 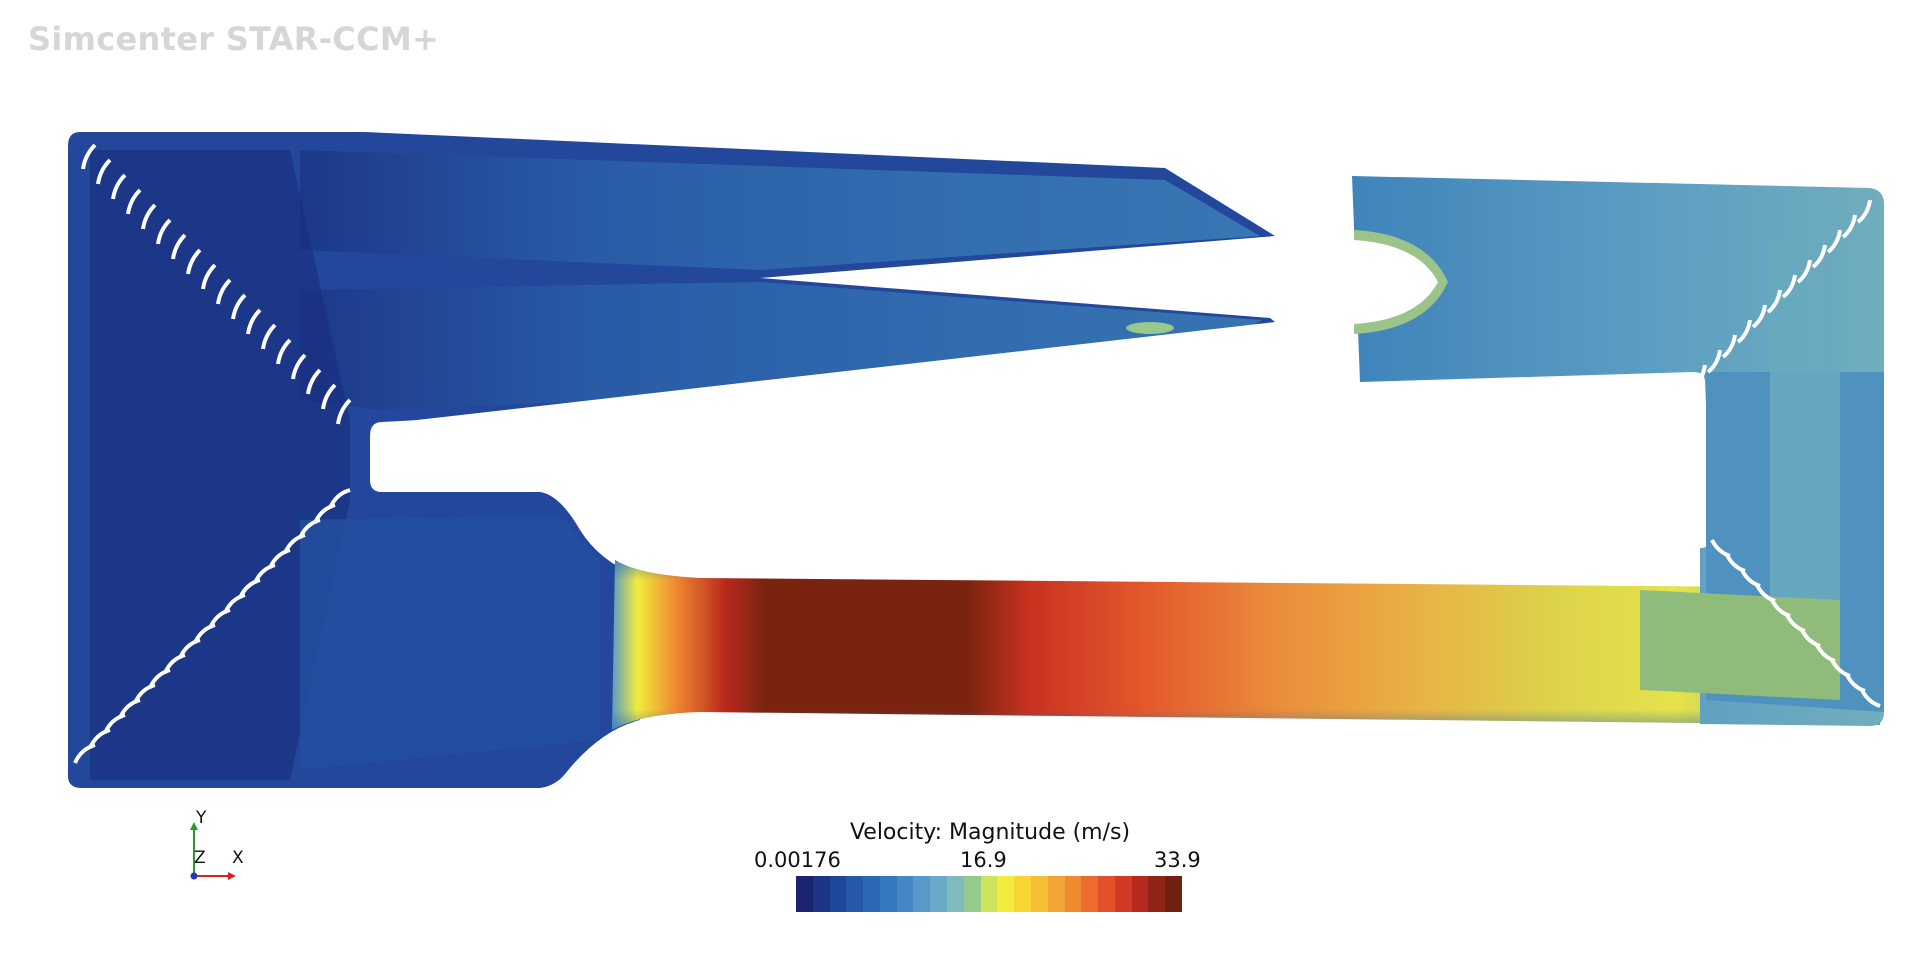 What do you see at coordinates (450, 642) in the screenshot?
I see `lower-left-chamber` at bounding box center [450, 642].